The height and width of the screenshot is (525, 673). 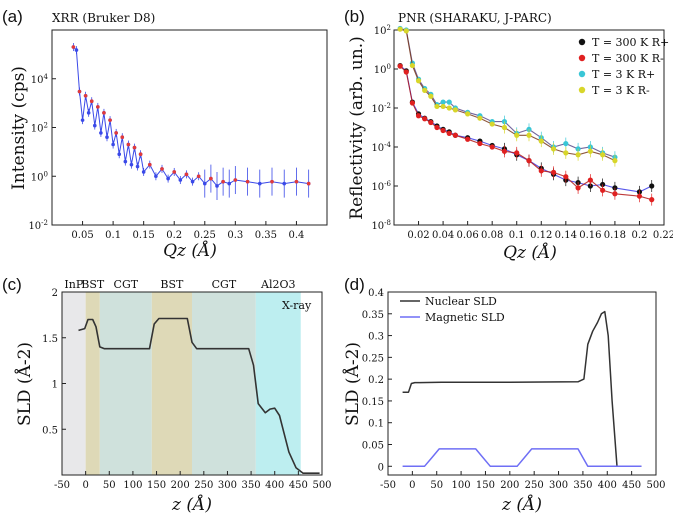 I want to click on panel-d-xtick-label: 450, so click(x=631, y=485).